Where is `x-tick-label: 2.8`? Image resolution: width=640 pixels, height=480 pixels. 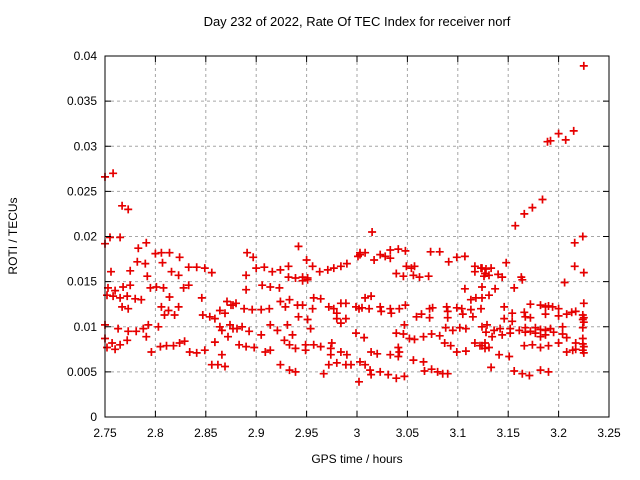
x-tick-label: 2.8 is located at coordinates (155, 433).